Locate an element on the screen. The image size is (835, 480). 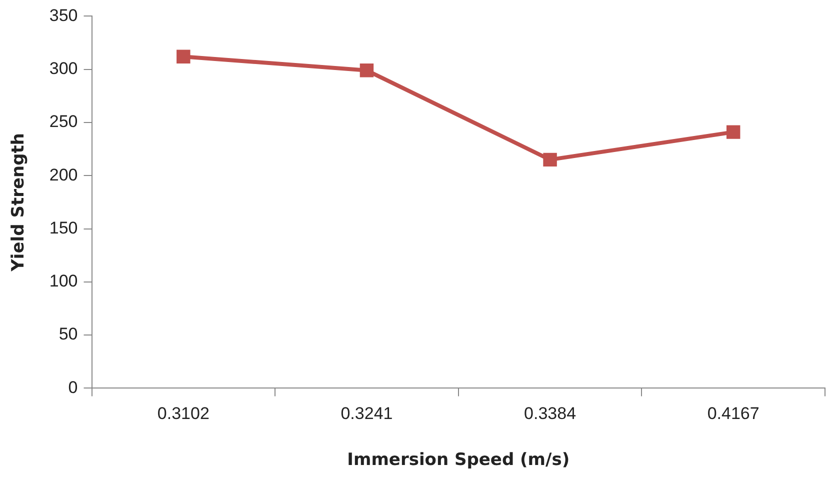
x-tick-label: 0.3241 is located at coordinates (366, 414).